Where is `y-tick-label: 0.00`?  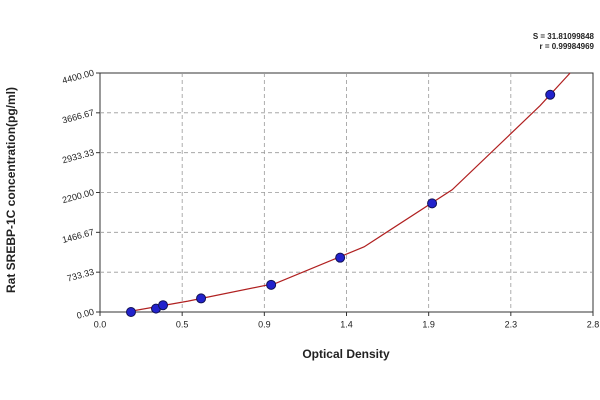
y-tick-label: 0.00 is located at coordinates (86, 314).